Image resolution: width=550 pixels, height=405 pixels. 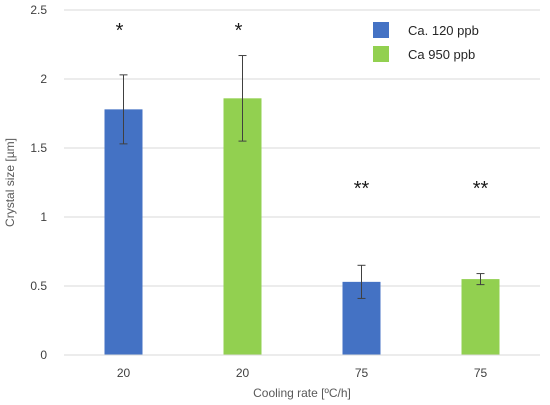 I want to click on legend-label: Ca 950 ppb, so click(x=441, y=54).